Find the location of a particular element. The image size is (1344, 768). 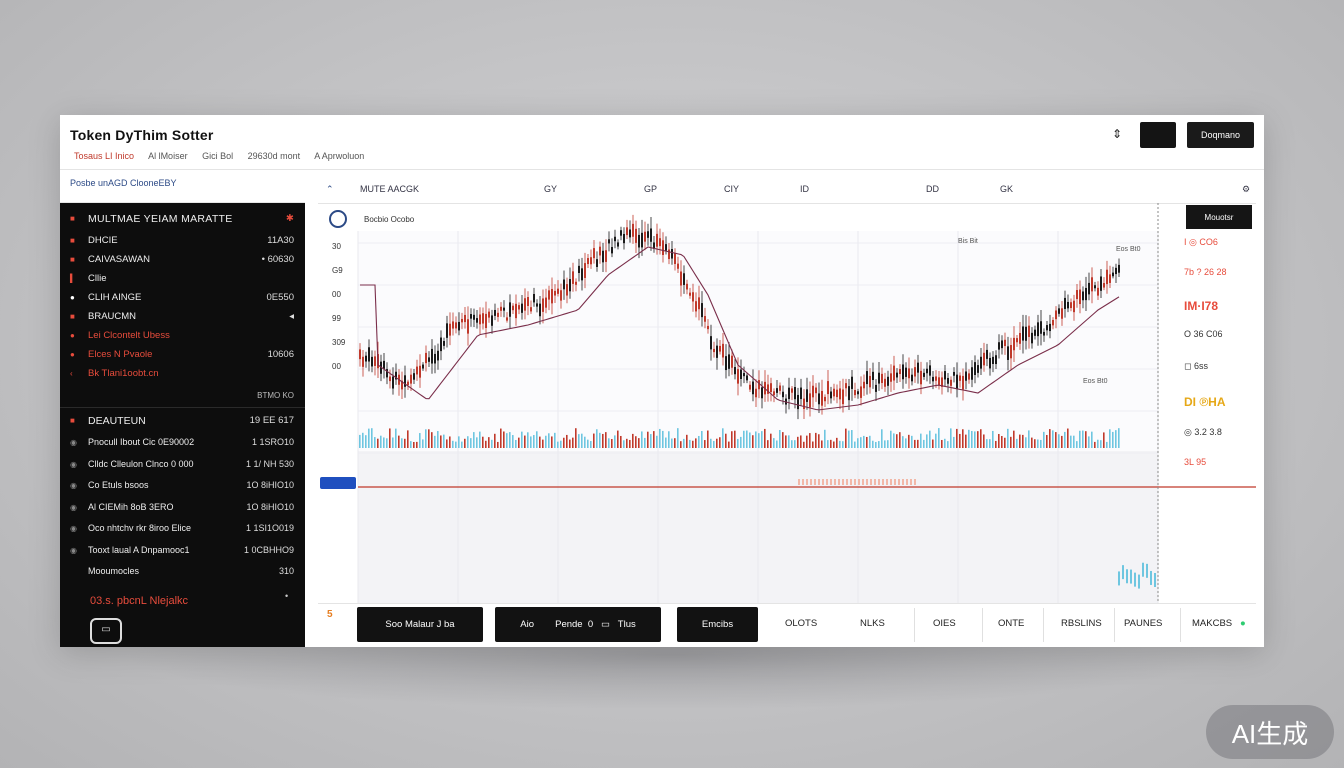

chart-tool-2: GY is located at coordinates (551, 189).